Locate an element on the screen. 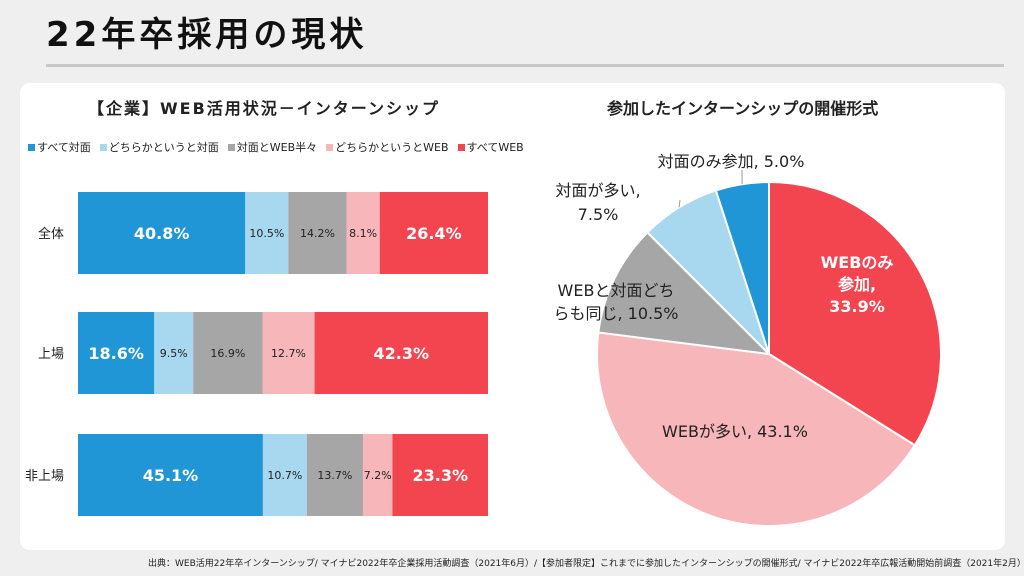 This screenshot has height=576, width=1024. pie-data-label-line: WEBが多い, 43.1% is located at coordinates (735, 431).